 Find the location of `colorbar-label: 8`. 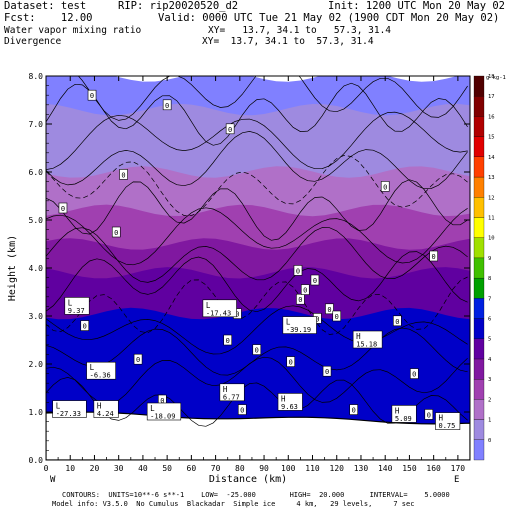

colorbar-label: 8 is located at coordinates (489, 279).